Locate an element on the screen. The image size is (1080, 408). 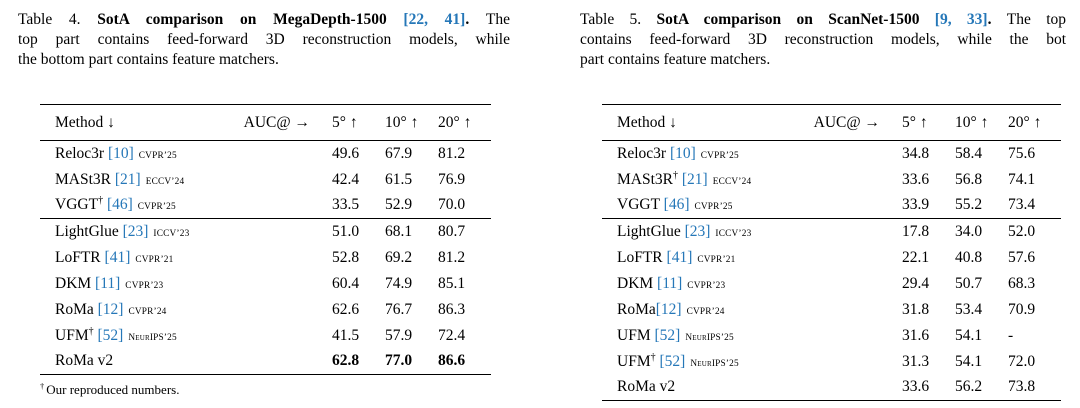
method-name: RoMa is located at coordinates (636, 309).